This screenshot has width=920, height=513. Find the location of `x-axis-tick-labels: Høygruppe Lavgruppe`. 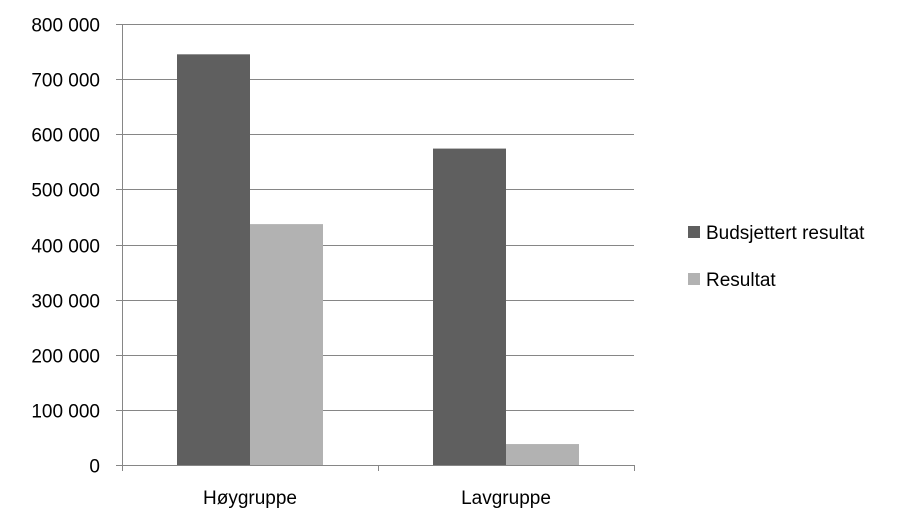

x-axis-tick-labels: Høygruppe Lavgruppe is located at coordinates (377, 498).